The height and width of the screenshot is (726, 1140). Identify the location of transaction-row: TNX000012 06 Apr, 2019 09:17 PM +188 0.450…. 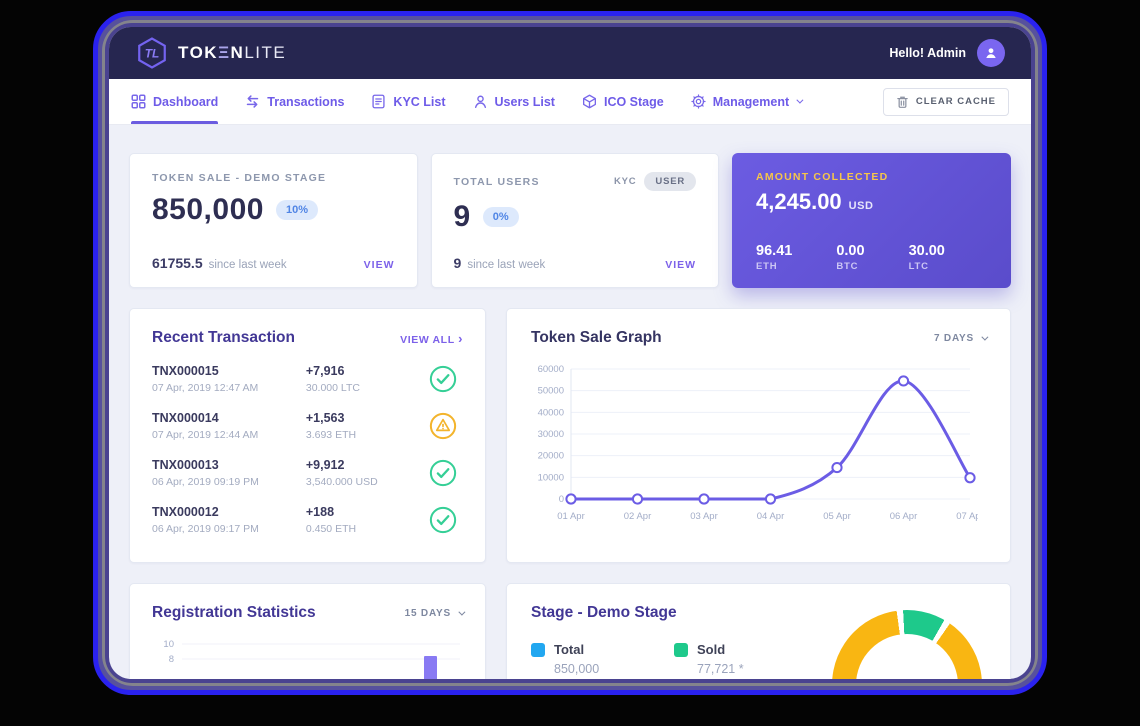
(307, 520).